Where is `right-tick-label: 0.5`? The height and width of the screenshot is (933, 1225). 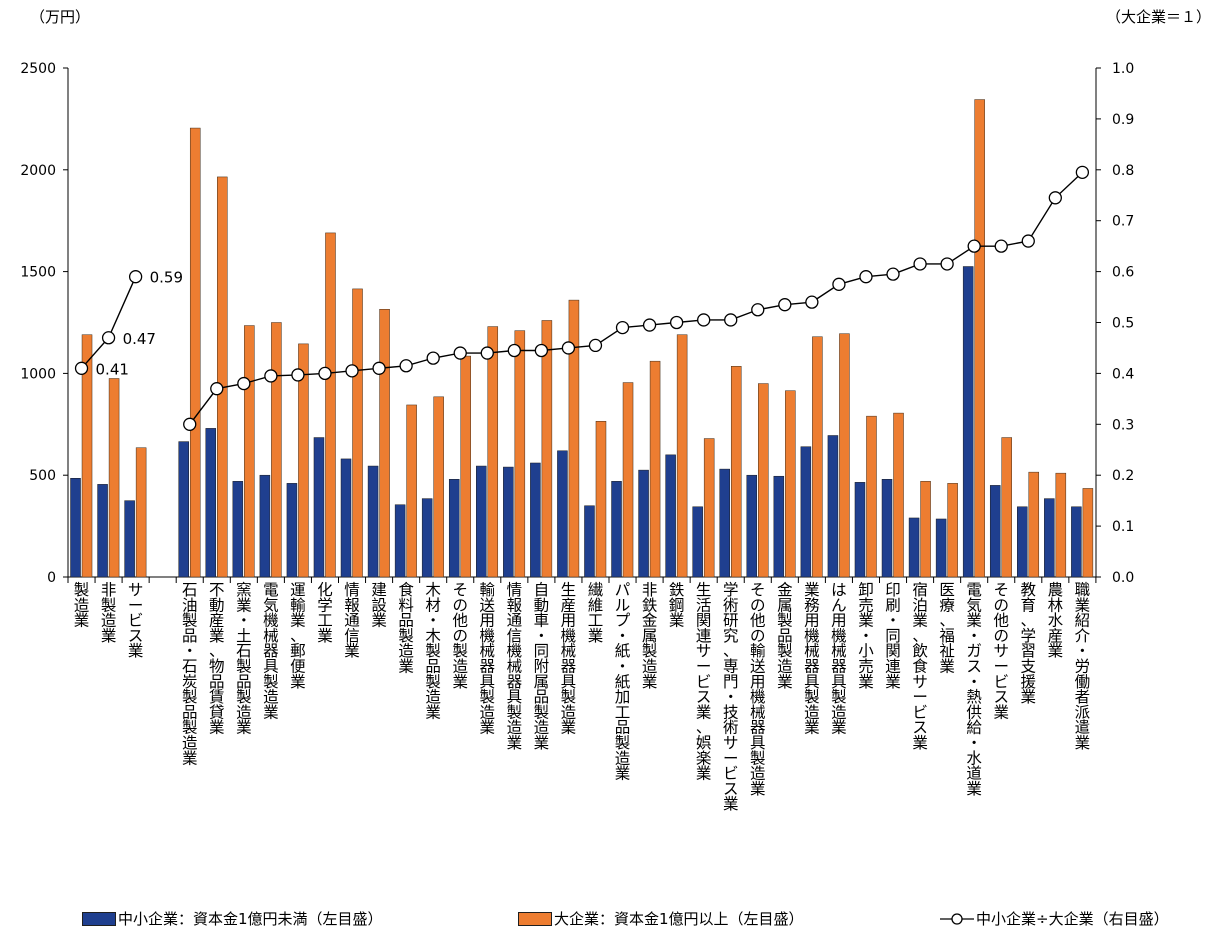 right-tick-label: 0.5 is located at coordinates (1123, 324).